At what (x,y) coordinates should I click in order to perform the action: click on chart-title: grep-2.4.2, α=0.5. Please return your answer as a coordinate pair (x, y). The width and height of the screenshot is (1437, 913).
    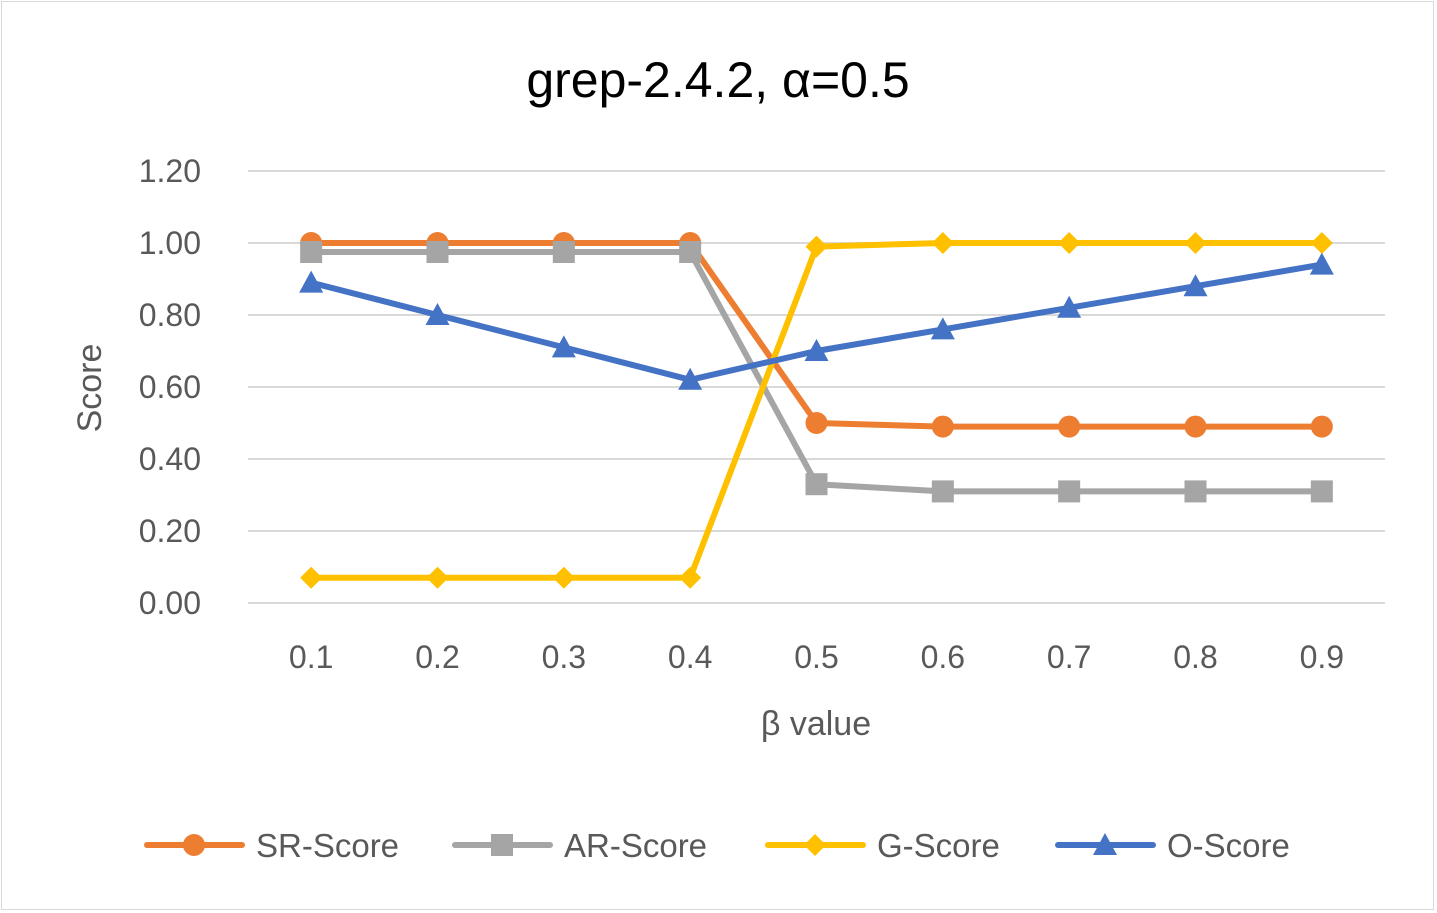
    Looking at the image, I should click on (717, 80).